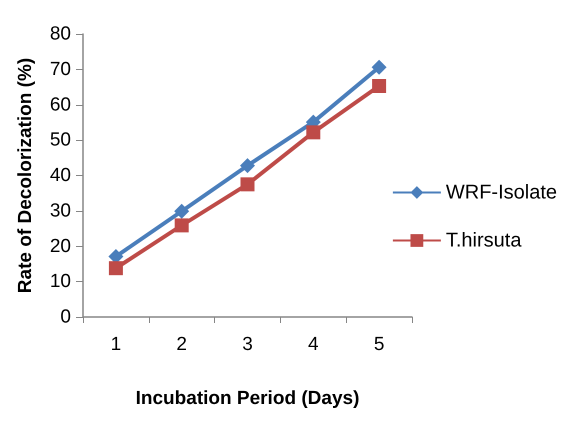 The image size is (580, 433). I want to click on x-tick-label: 1, so click(116, 344).